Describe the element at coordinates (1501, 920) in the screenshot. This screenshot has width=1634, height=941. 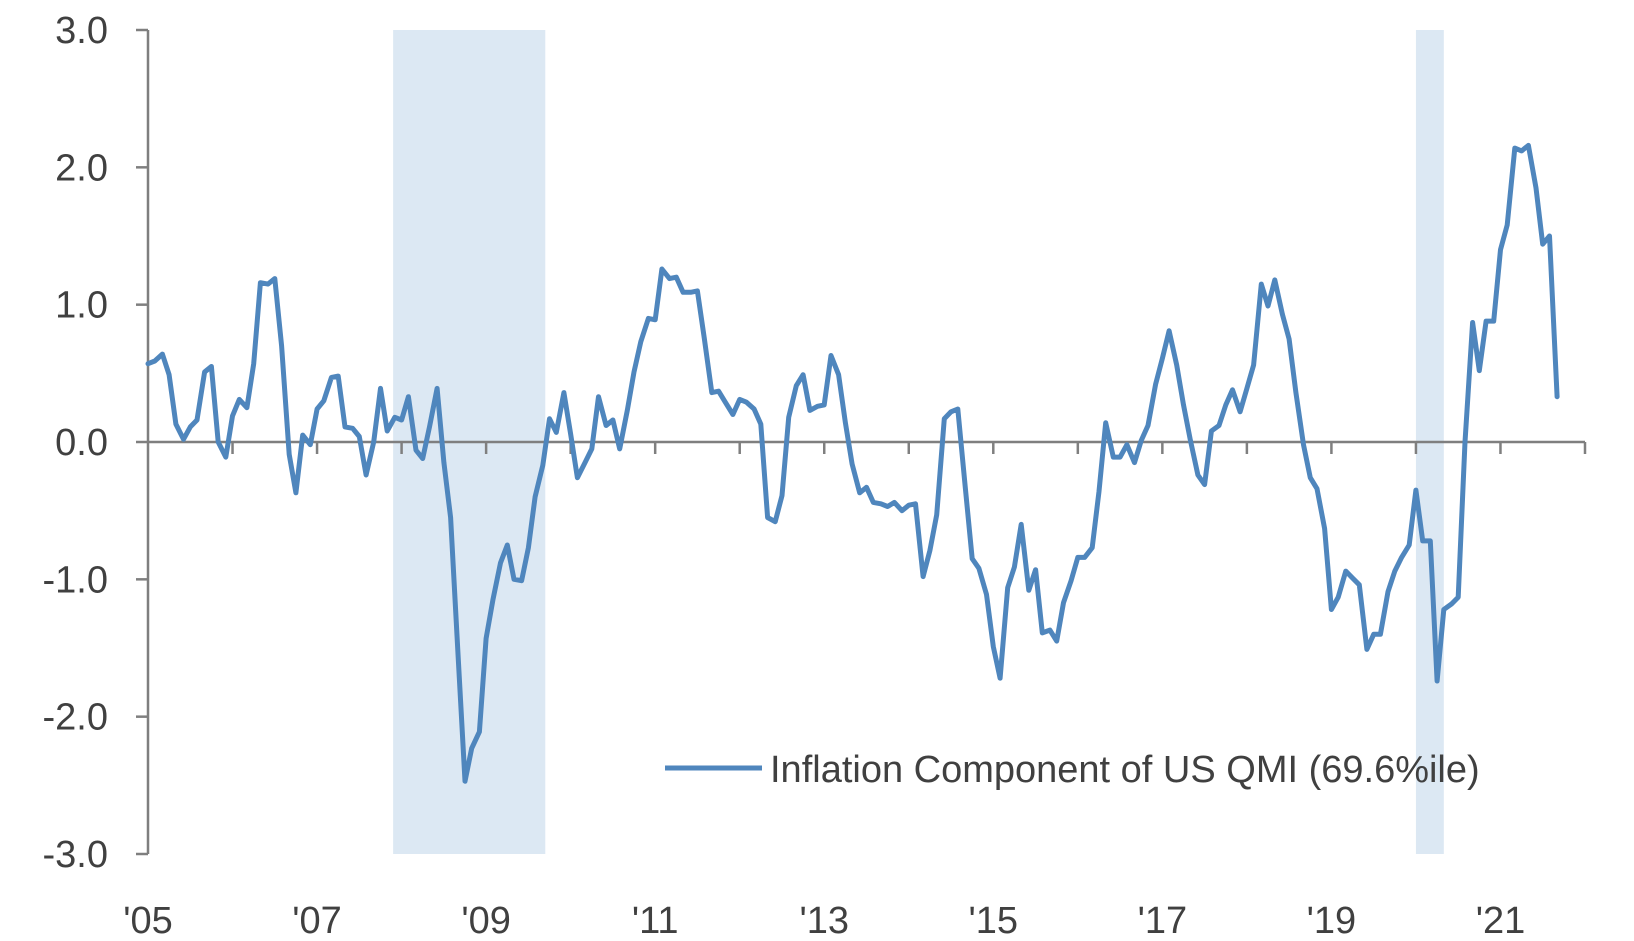
I see `x-tick-label: '21` at that location.